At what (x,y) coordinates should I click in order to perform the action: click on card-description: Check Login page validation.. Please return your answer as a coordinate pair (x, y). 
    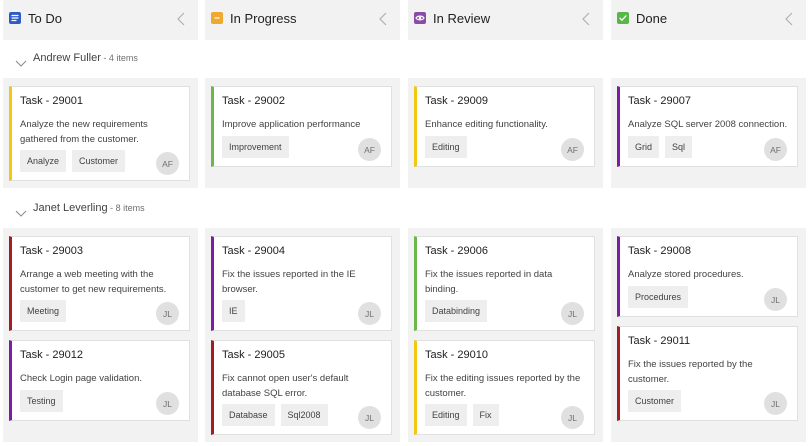
    Looking at the image, I should click on (81, 378).